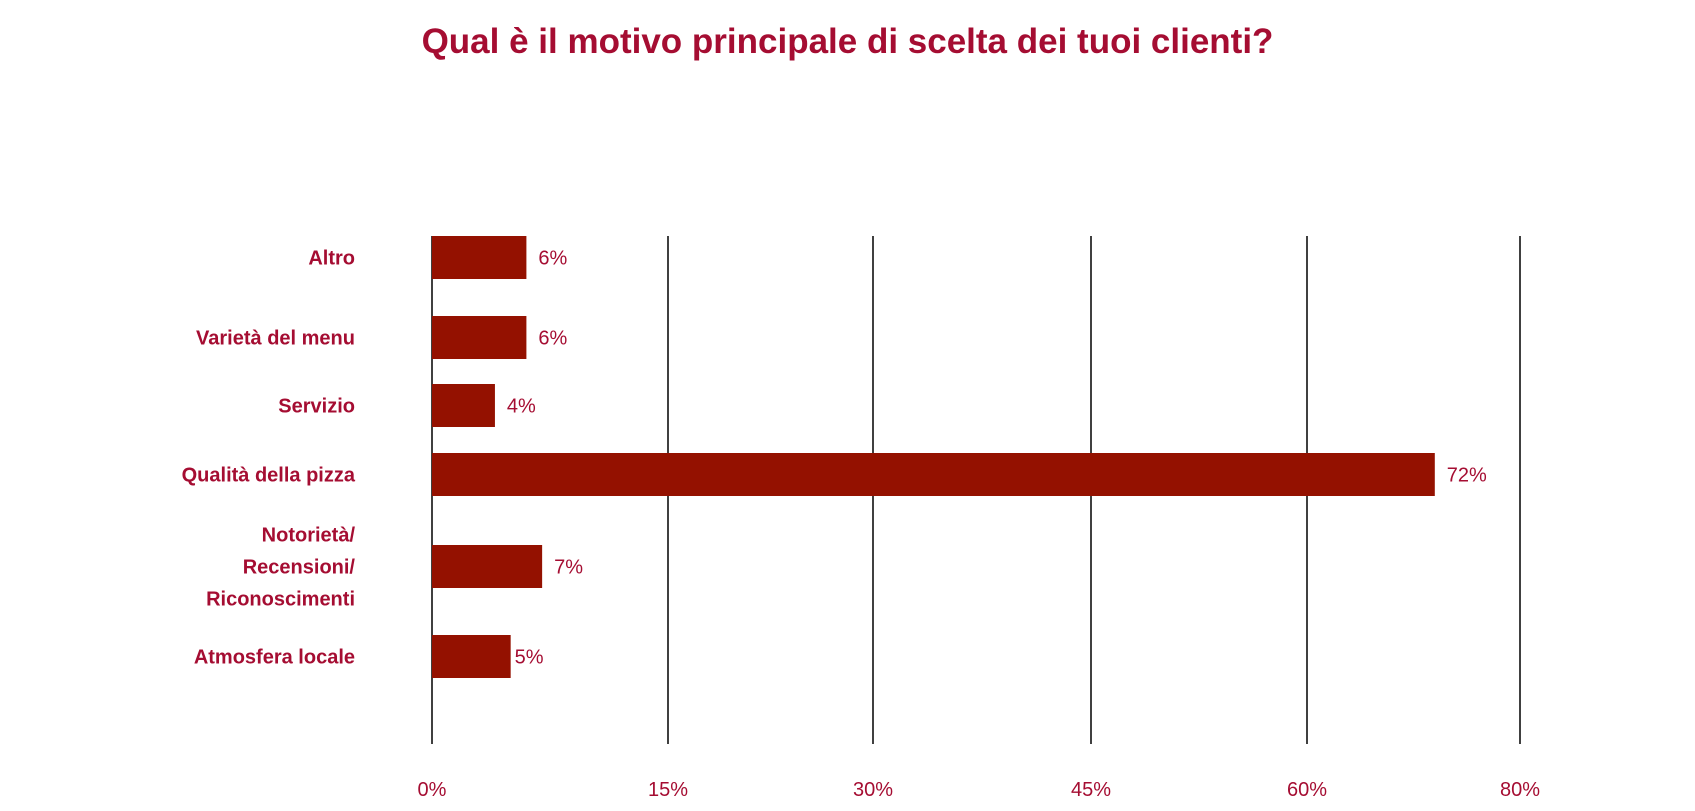  I want to click on category-label-line: Altro, so click(331, 259).